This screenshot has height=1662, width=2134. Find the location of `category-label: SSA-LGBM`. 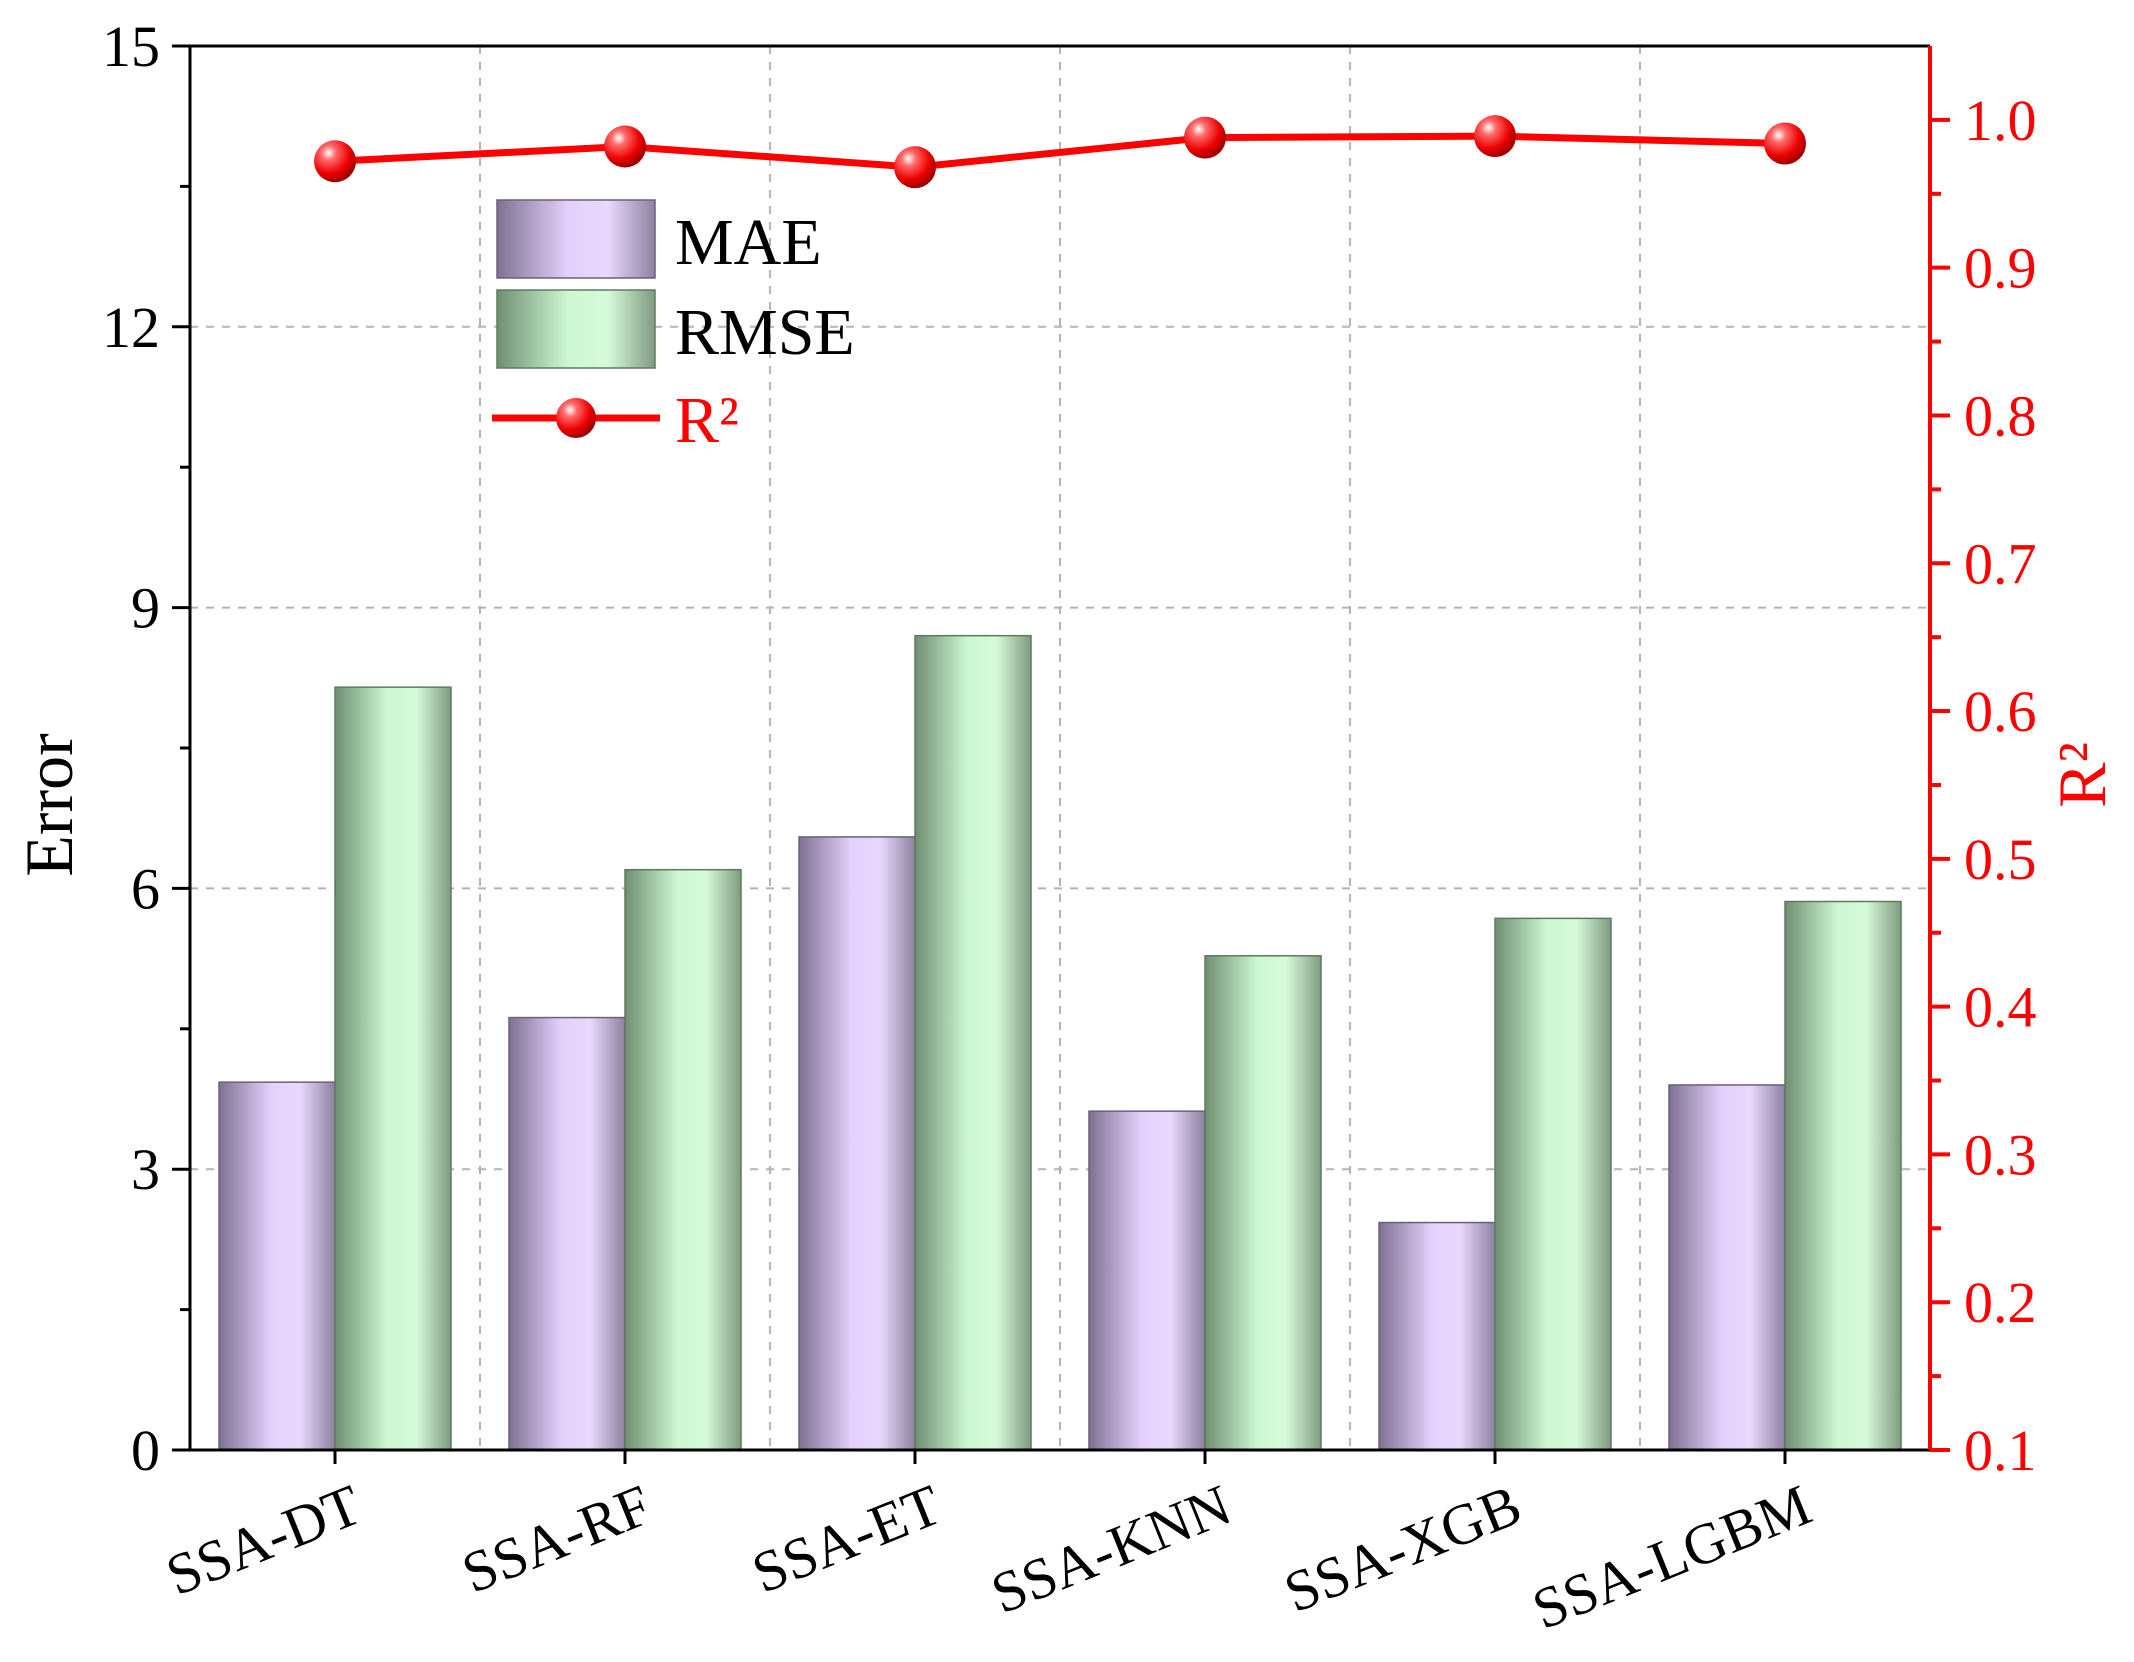

category-label: SSA-LGBM is located at coordinates (1672, 1557).